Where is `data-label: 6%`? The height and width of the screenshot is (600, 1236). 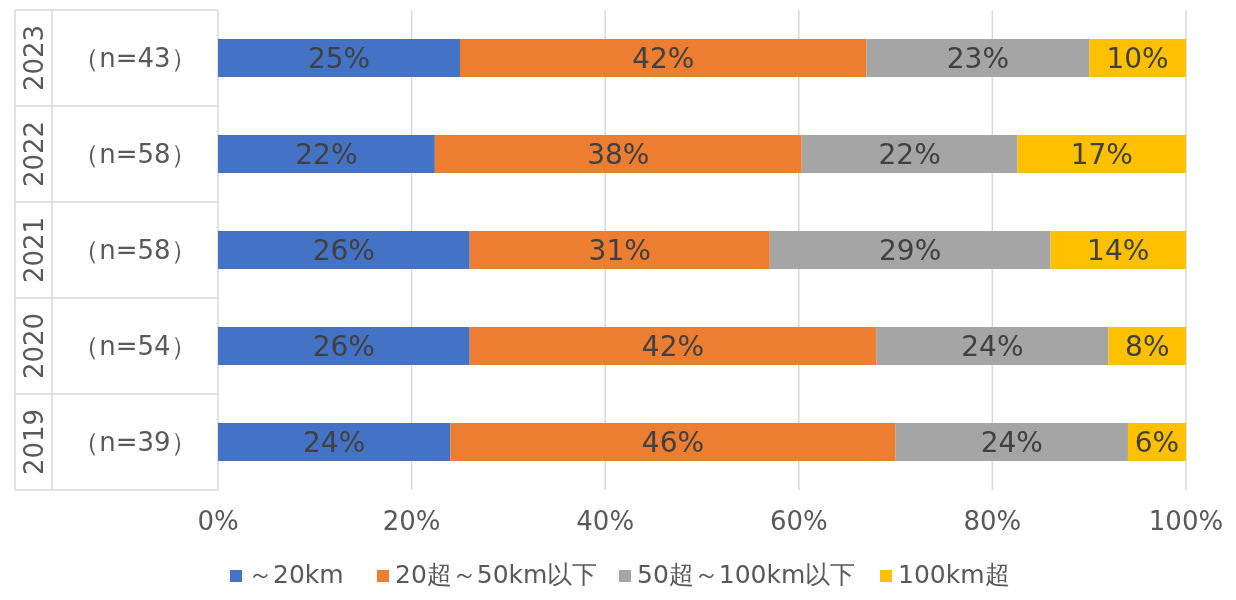 data-label: 6% is located at coordinates (1157, 442).